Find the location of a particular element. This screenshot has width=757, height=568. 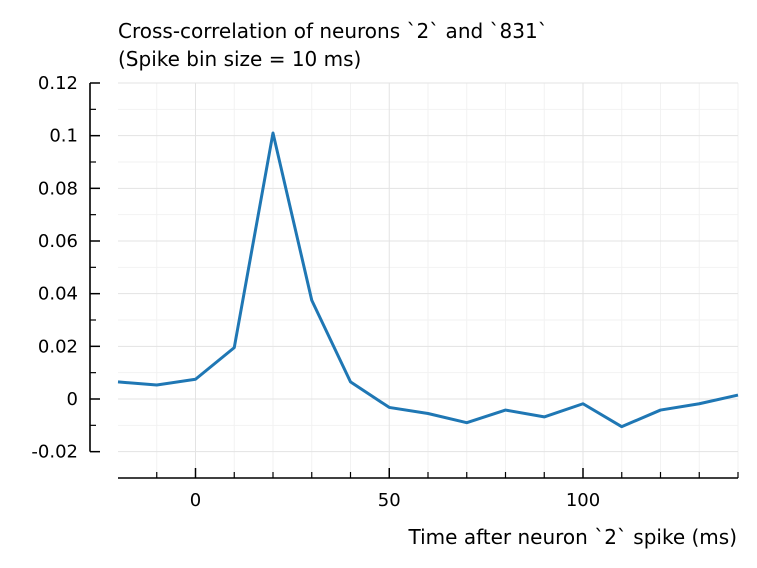

y-tick-label: 0.02 is located at coordinates (58, 346).